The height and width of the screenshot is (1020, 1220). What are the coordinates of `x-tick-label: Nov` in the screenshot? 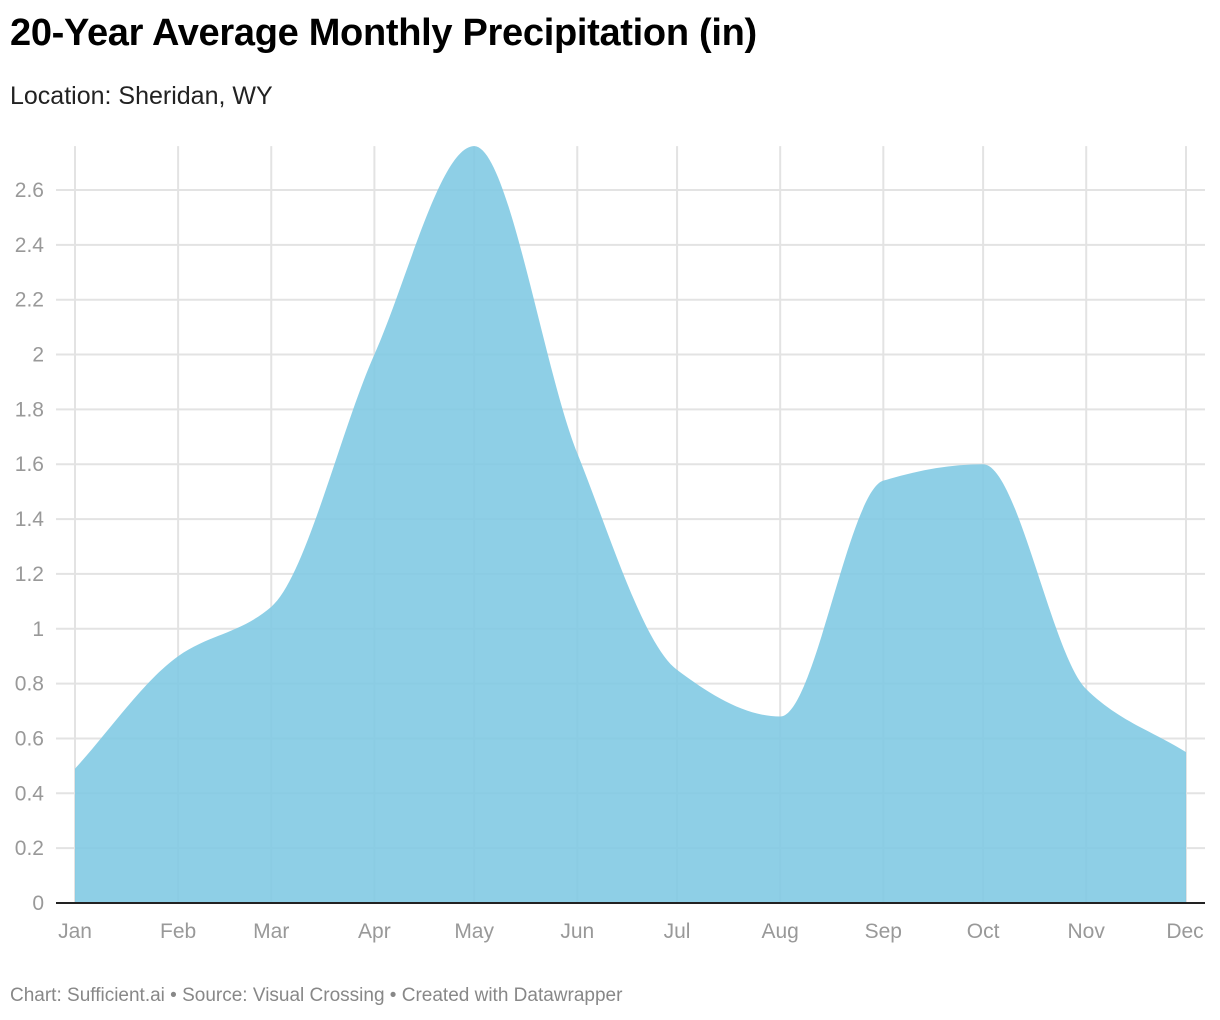 It's located at (1087, 931).